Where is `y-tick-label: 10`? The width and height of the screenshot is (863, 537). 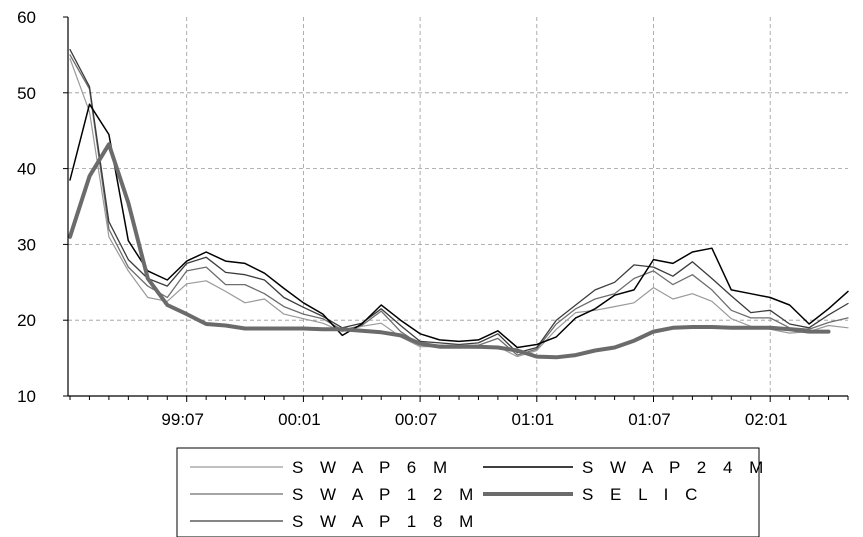
y-tick-label: 10 is located at coordinates (26, 396).